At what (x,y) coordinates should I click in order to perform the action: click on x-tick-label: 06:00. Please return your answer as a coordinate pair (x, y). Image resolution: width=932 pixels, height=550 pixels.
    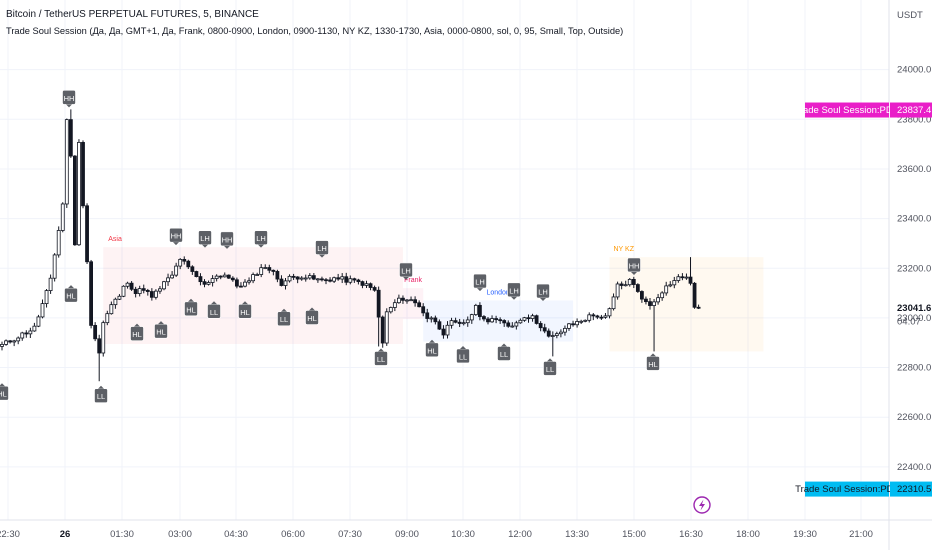
    Looking at the image, I should click on (293, 534).